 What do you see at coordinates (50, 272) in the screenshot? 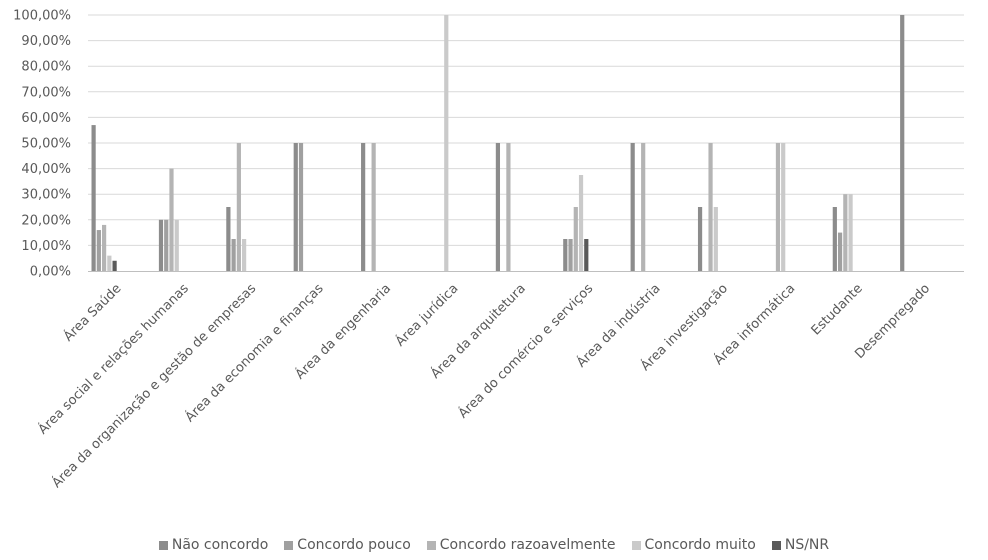
I see `y-tick-label: 0,00%` at bounding box center [50, 272].